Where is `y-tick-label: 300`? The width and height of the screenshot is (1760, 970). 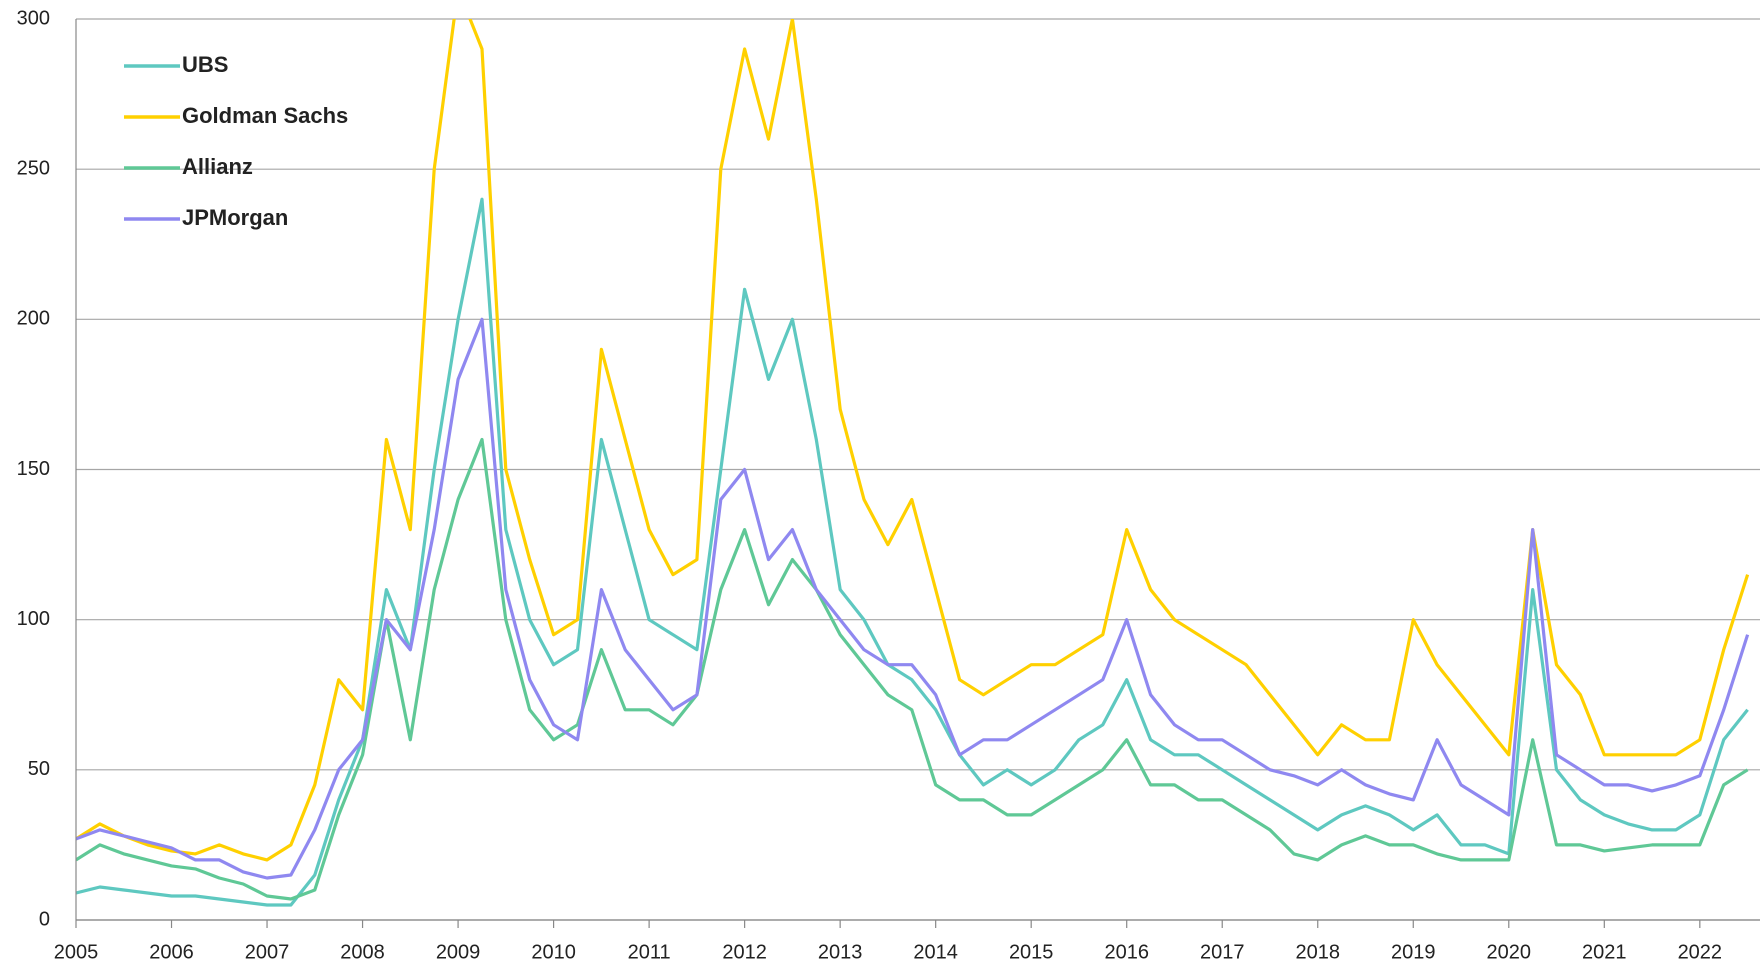 y-tick-label: 300 is located at coordinates (33, 18).